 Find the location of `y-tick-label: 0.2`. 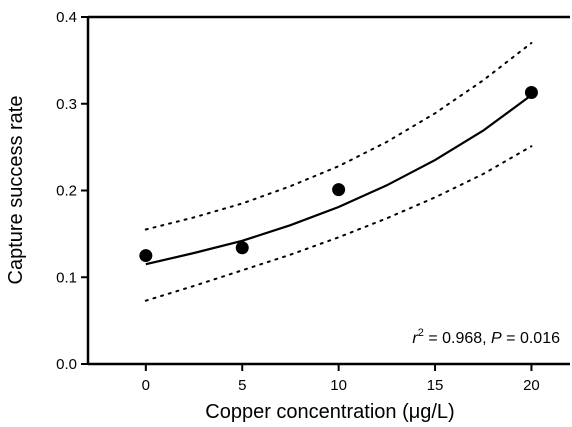

y-tick-label: 0.2 is located at coordinates (66, 191).